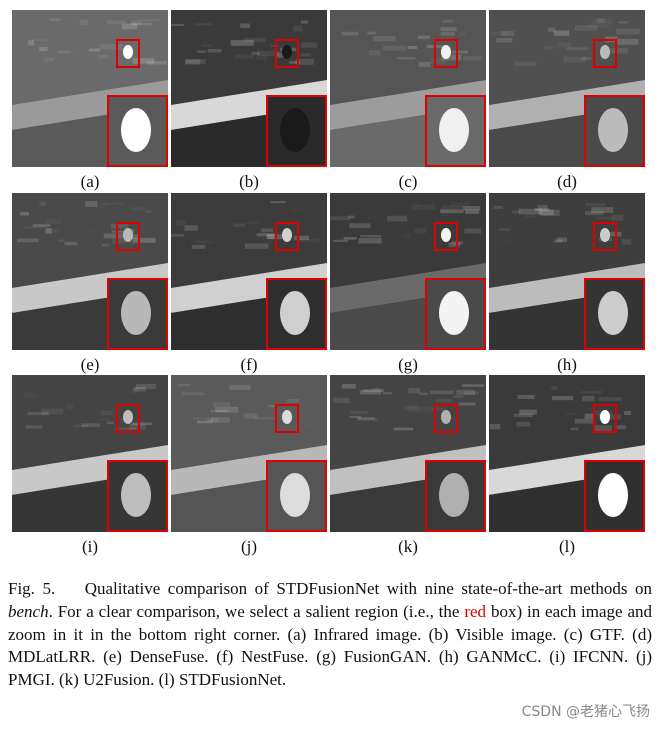 This screenshot has height=733, width=664. Describe the element at coordinates (90, 283) in the screenshot. I see `image-panel: (e)` at that location.